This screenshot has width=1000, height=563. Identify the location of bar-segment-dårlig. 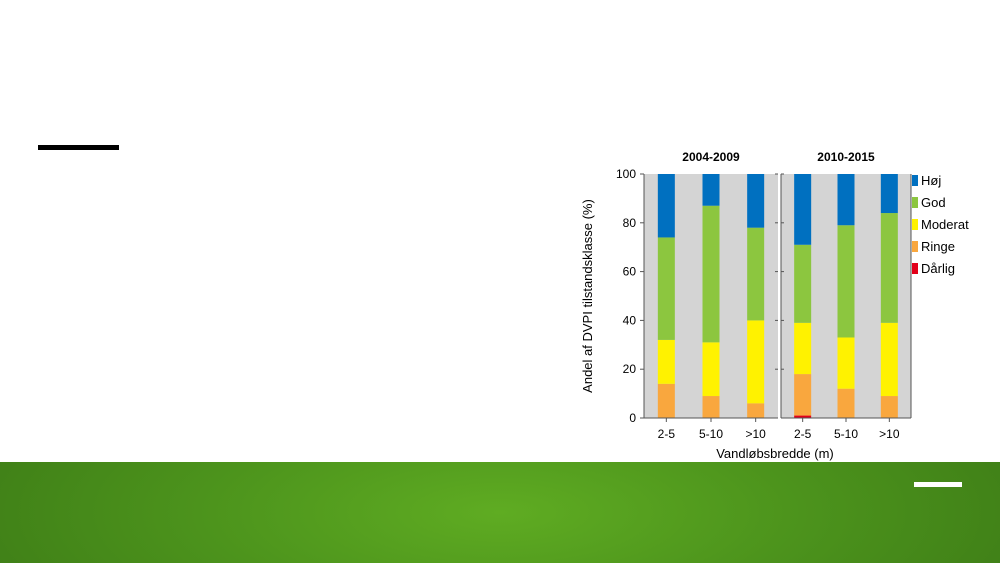
(803, 416).